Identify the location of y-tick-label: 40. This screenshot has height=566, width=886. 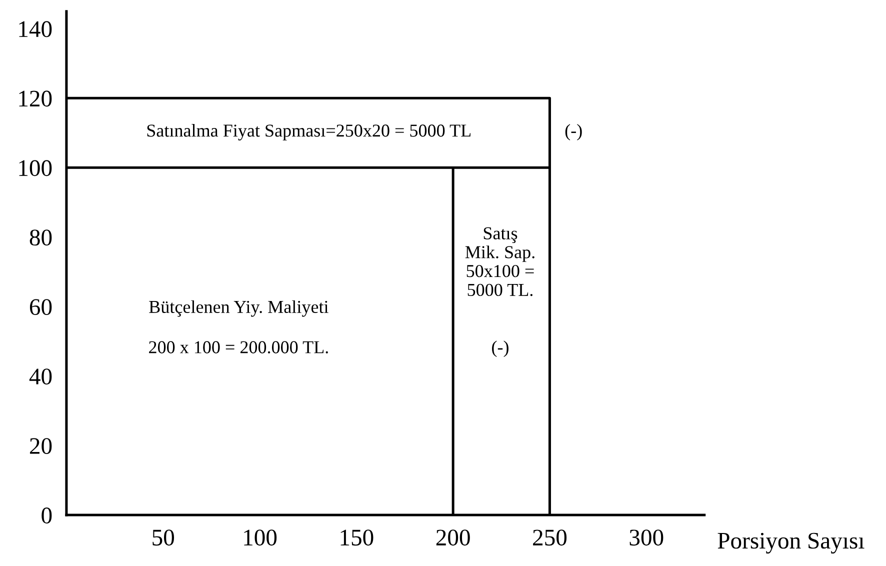
(40, 376).